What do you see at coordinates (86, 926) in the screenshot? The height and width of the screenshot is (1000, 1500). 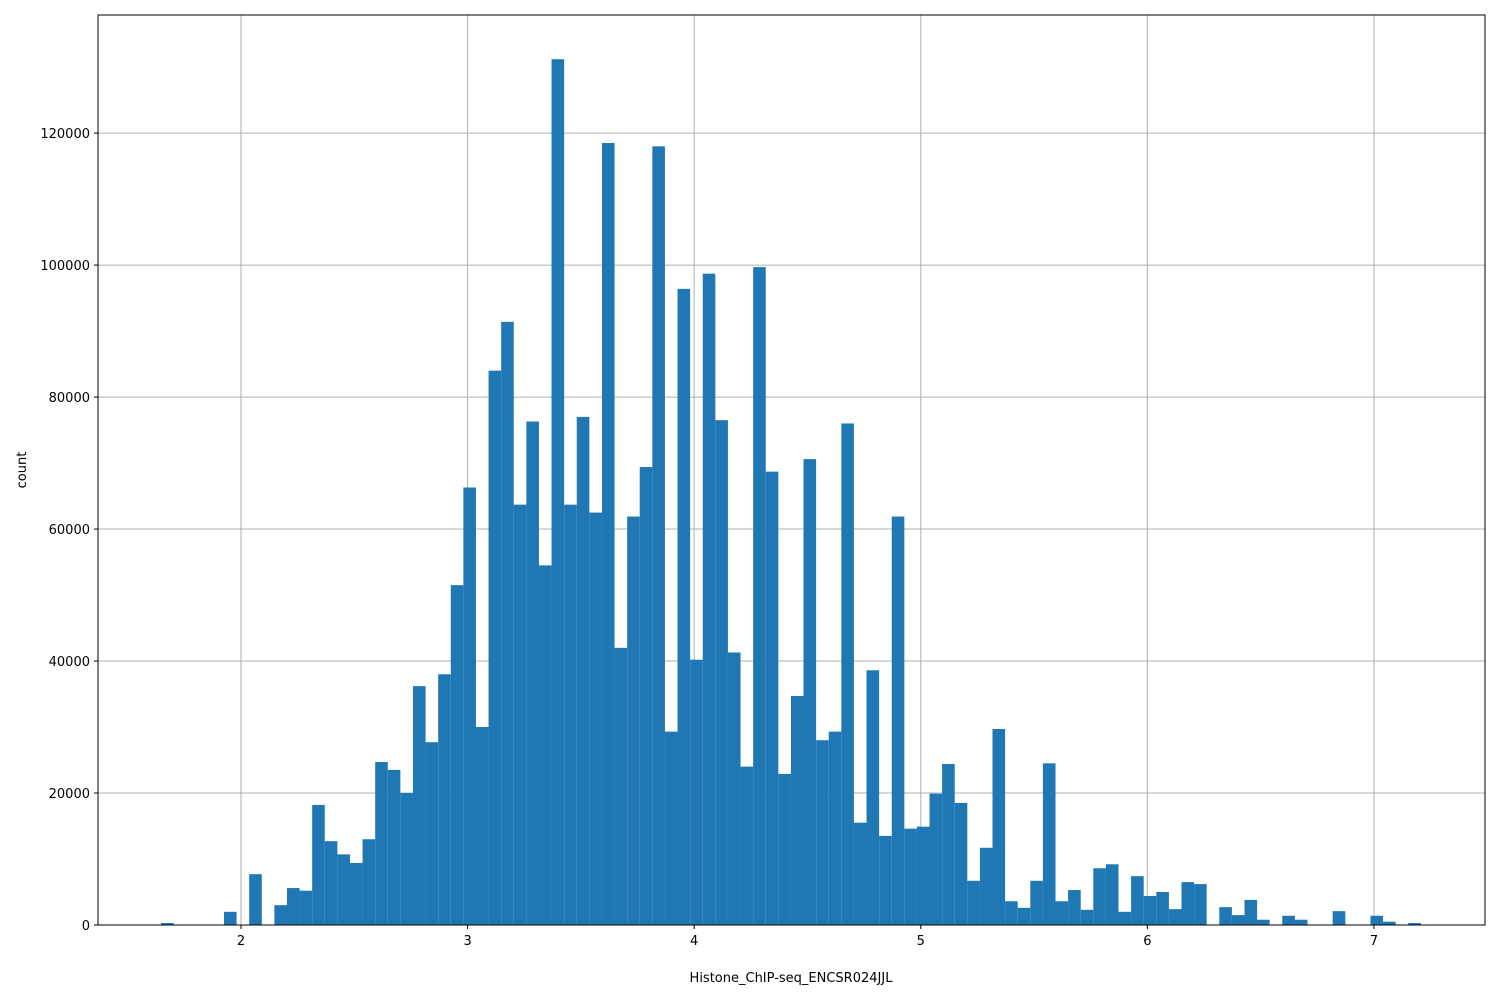 I see `y-tick-label: 0` at bounding box center [86, 926].